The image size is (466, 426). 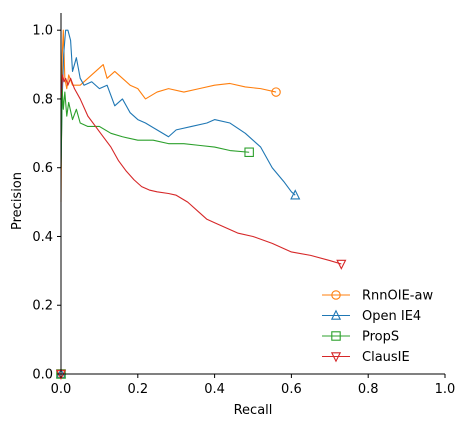 I want to click on x-tick-label: 0.8, so click(x=368, y=389).